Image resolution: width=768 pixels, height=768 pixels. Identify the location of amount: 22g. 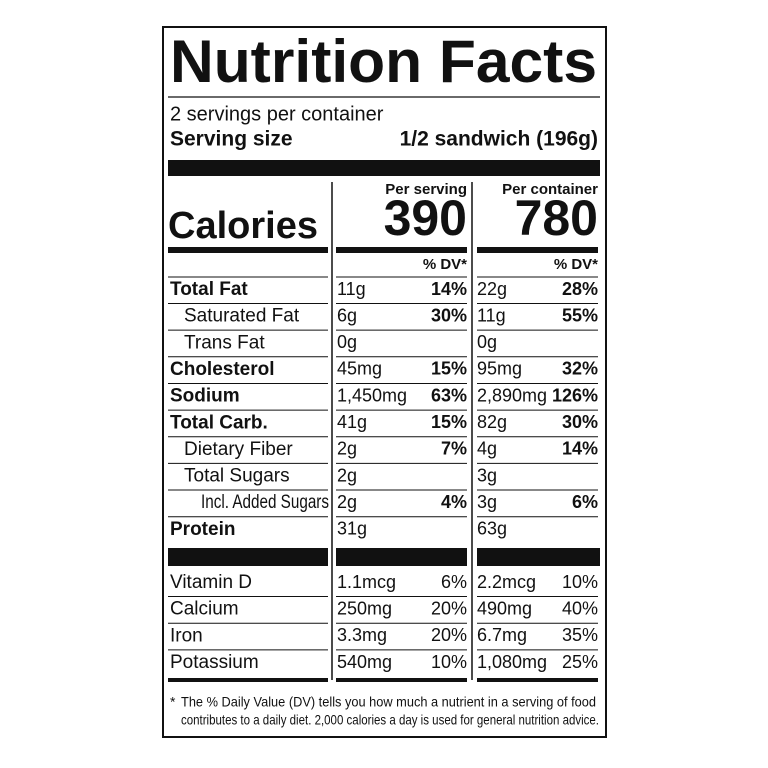
(492, 289).